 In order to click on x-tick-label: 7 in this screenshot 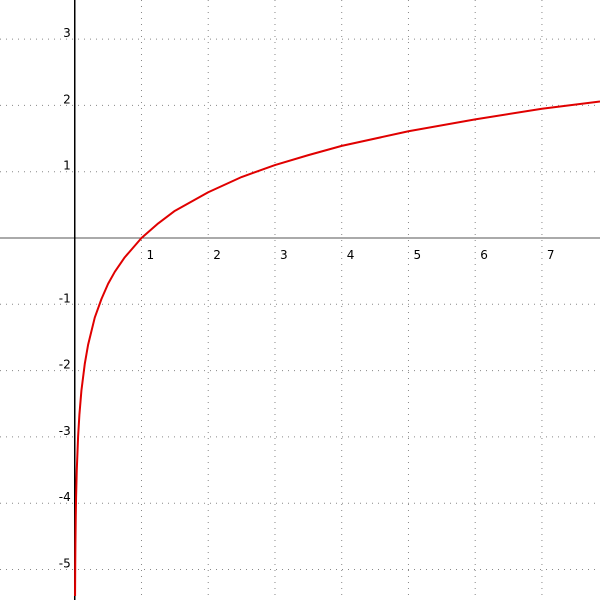, I will do `click(551, 255)`.